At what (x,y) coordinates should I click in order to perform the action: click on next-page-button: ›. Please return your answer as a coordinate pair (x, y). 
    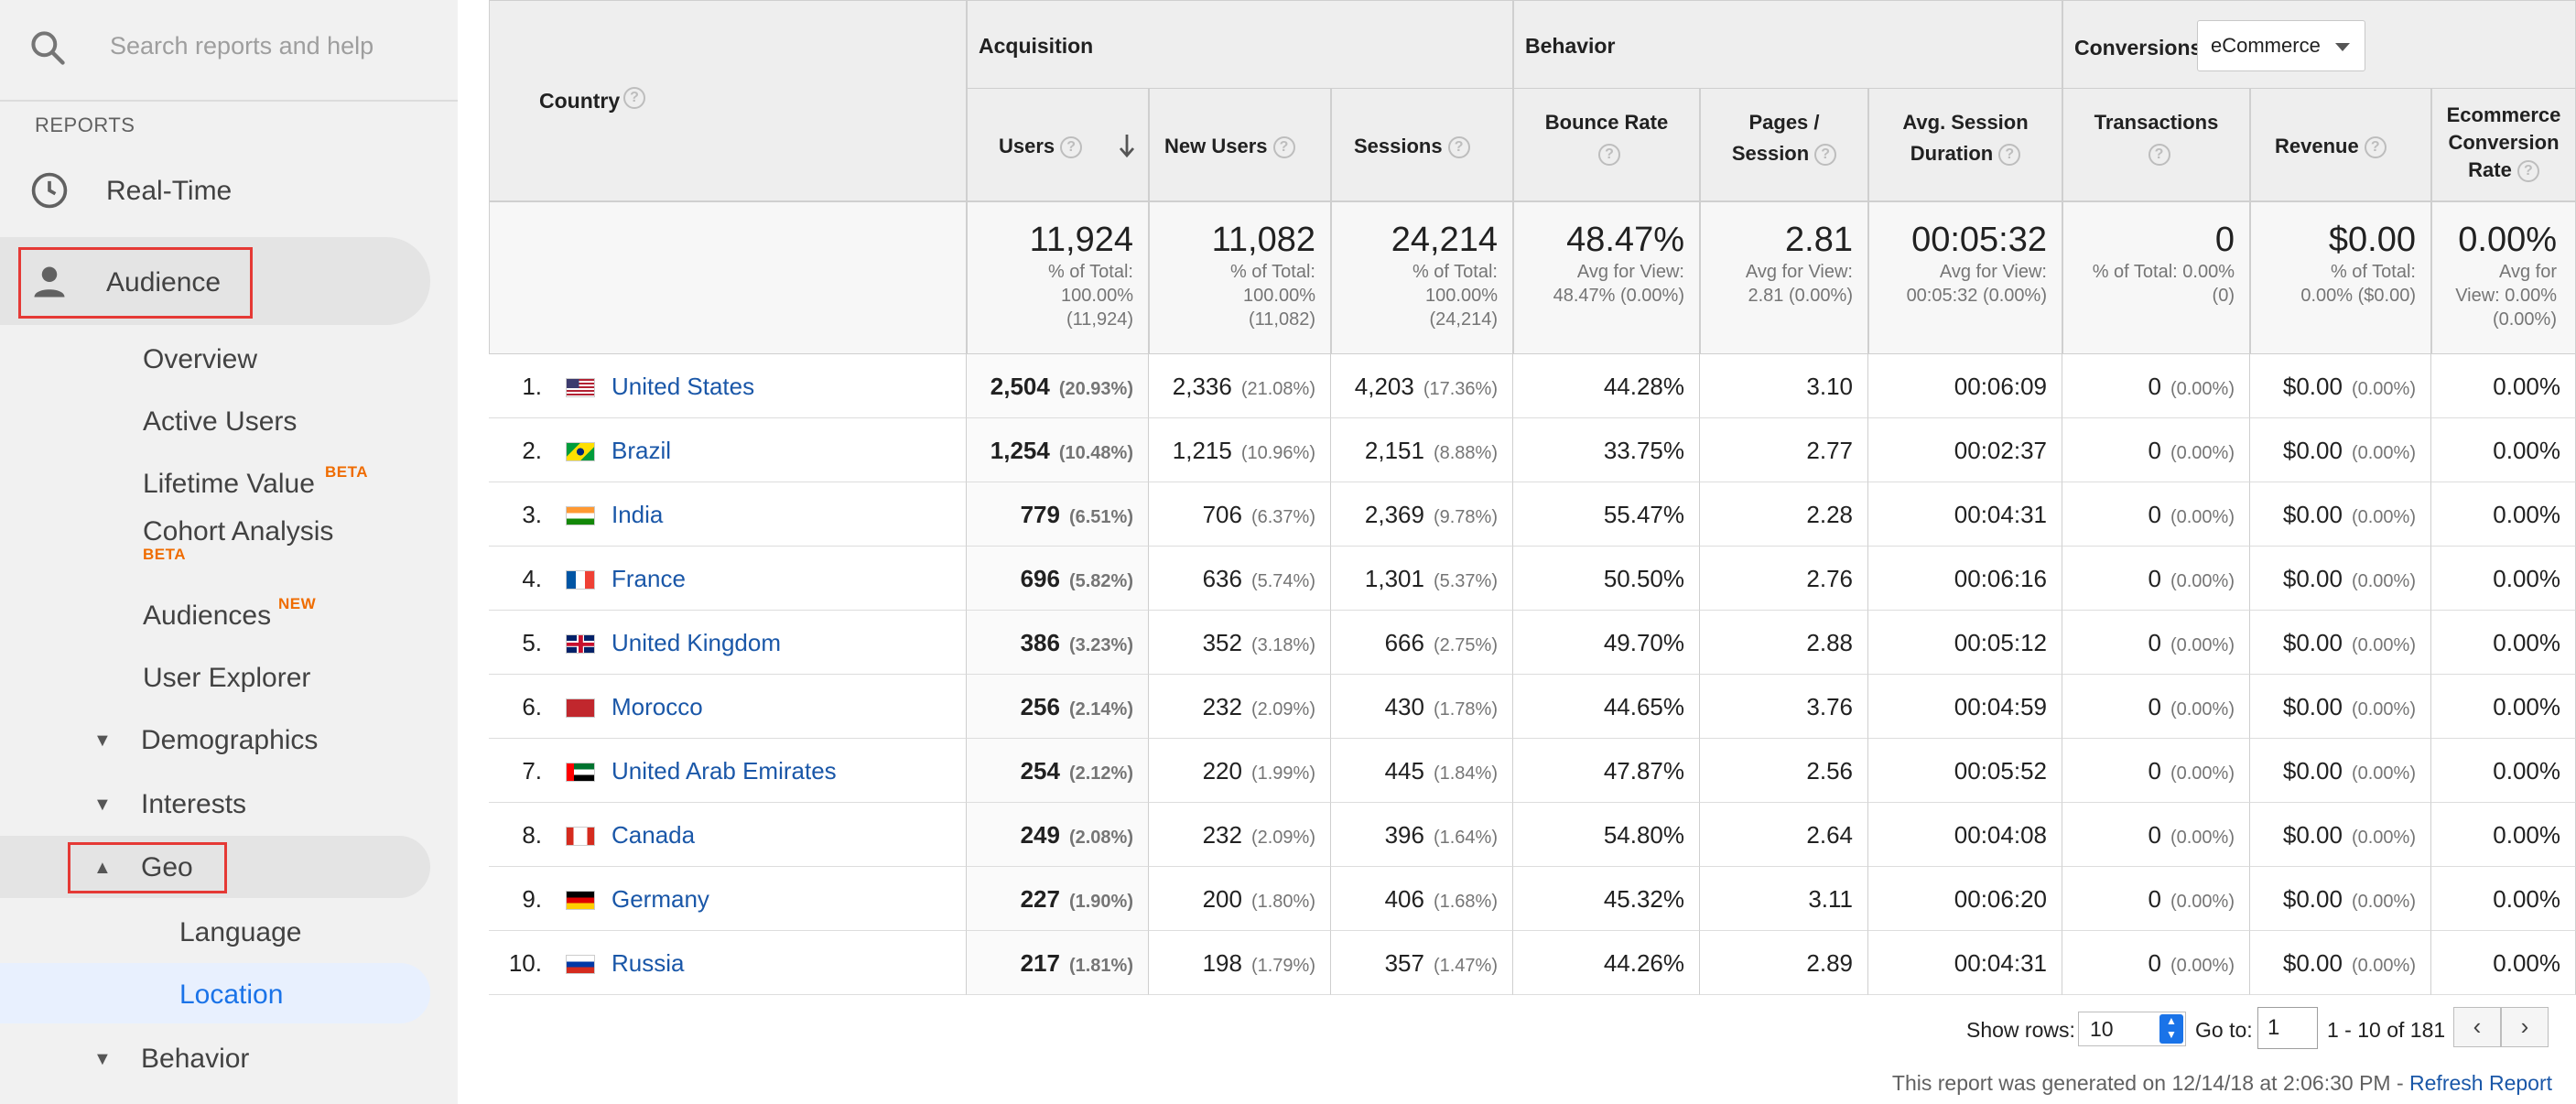
    Looking at the image, I should click on (2525, 1027).